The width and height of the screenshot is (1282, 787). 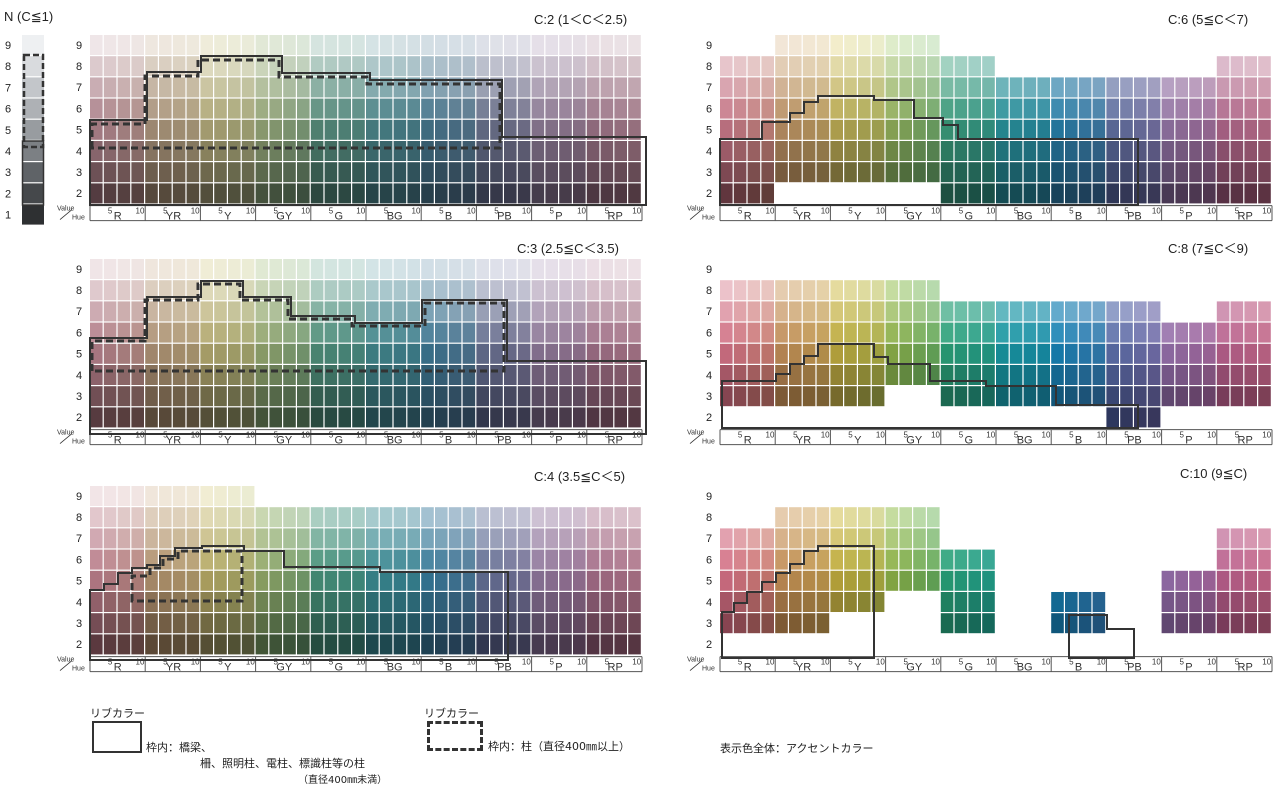 What do you see at coordinates (709, 46) in the screenshot?
I see `value-label: 9` at bounding box center [709, 46].